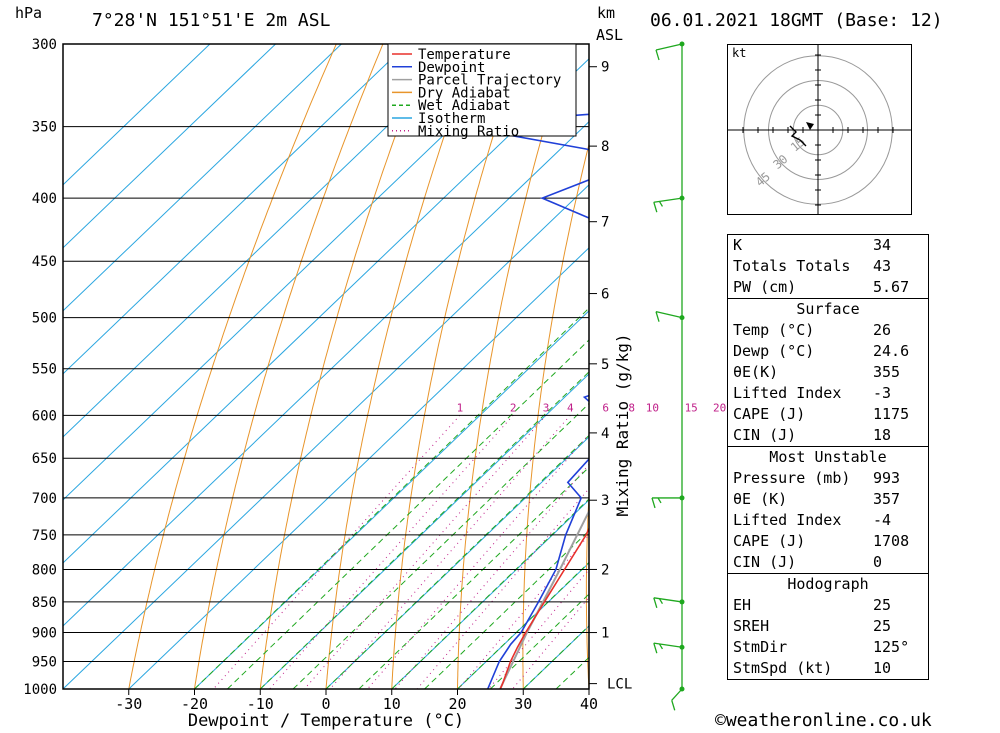 Image resolution: width=1000 pixels, height=733 pixels. I want to click on mixing-ratio-label: 6, so click(605, 407).